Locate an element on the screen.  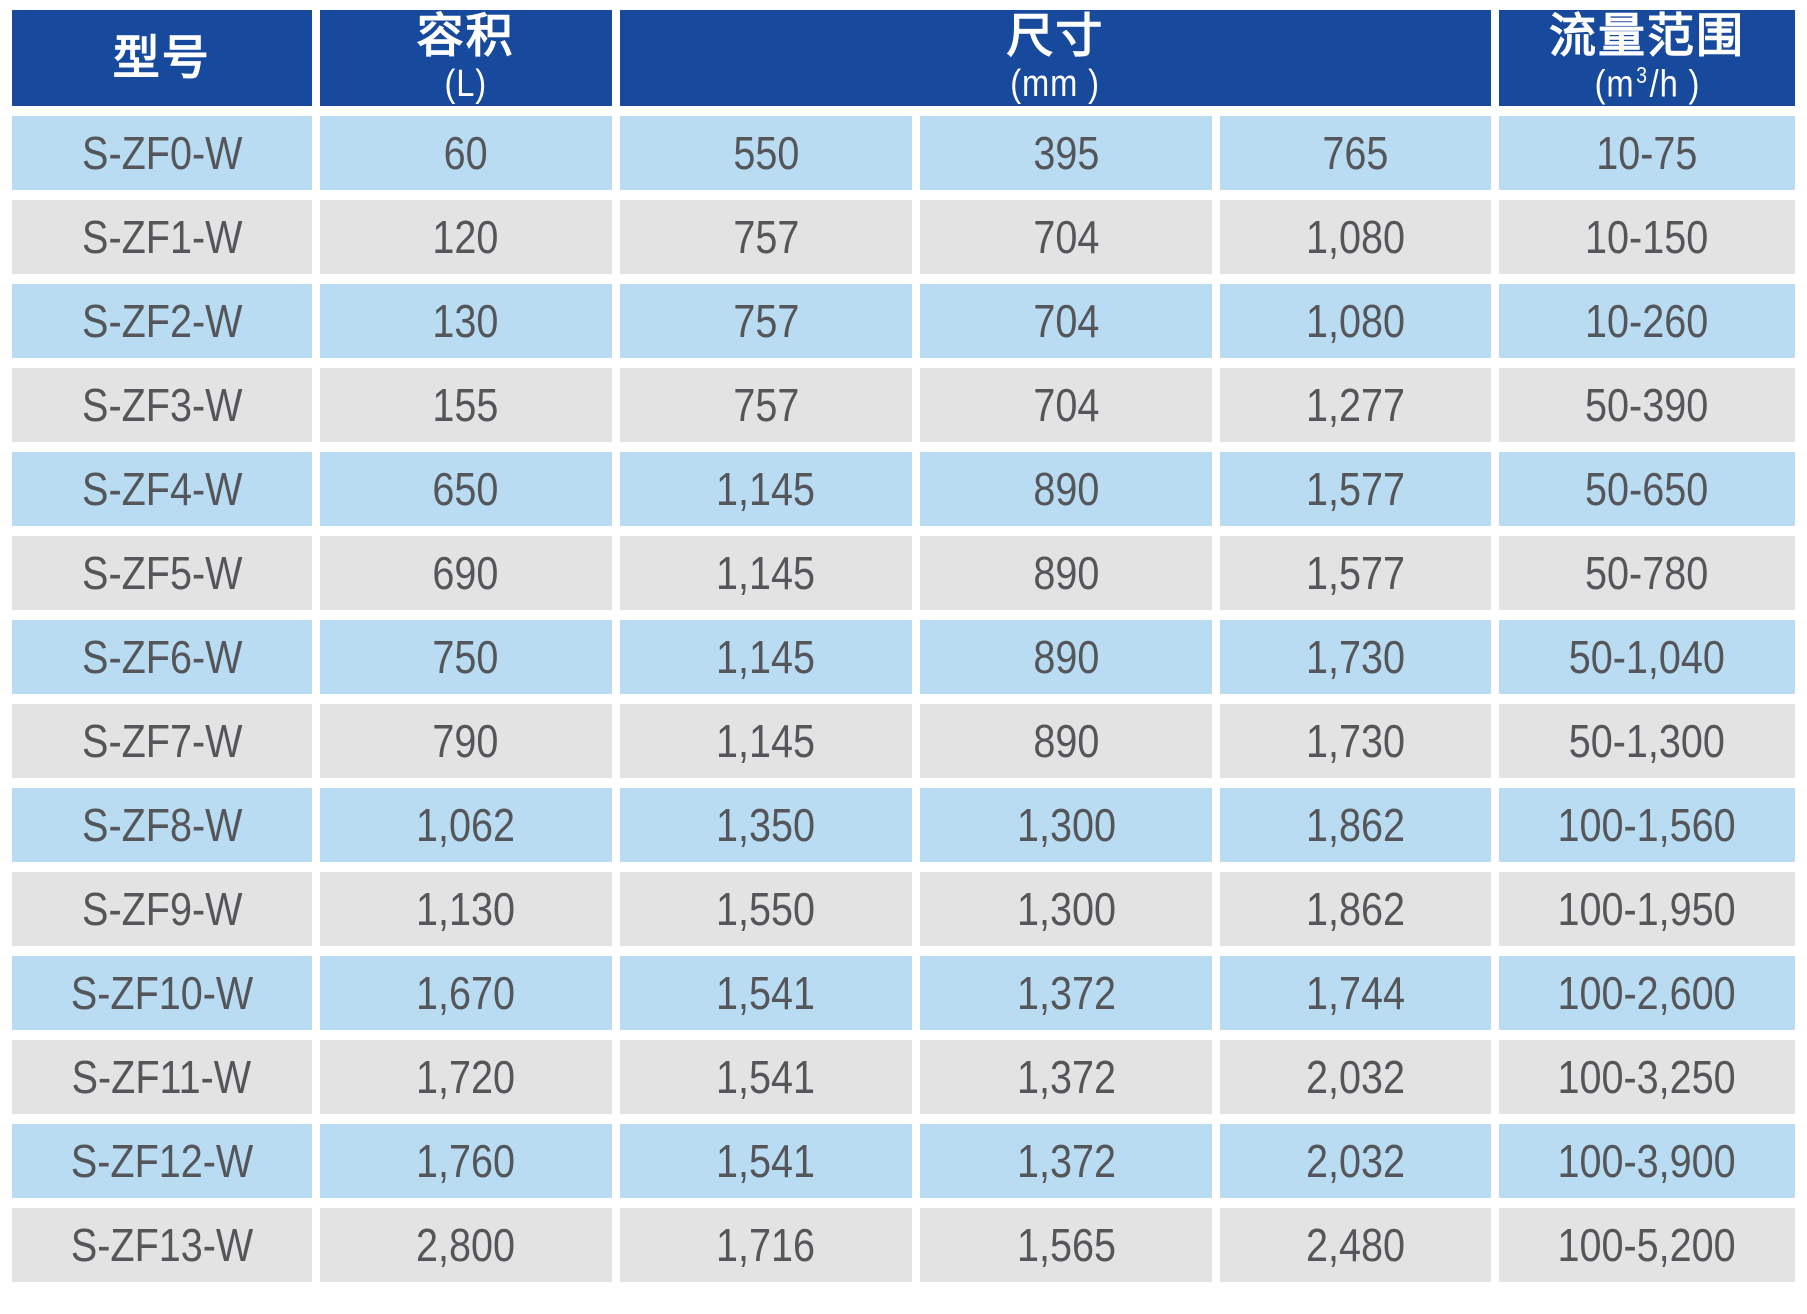
cell-model: S-ZF2-W is located at coordinates (162, 320).